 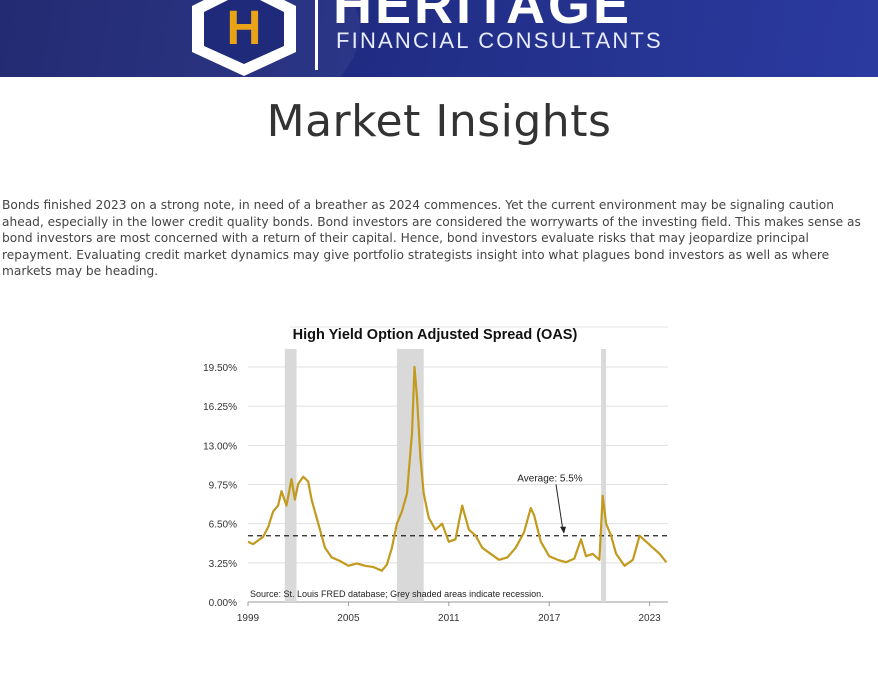 What do you see at coordinates (223, 564) in the screenshot?
I see `y-tick-label: 3.25%` at bounding box center [223, 564].